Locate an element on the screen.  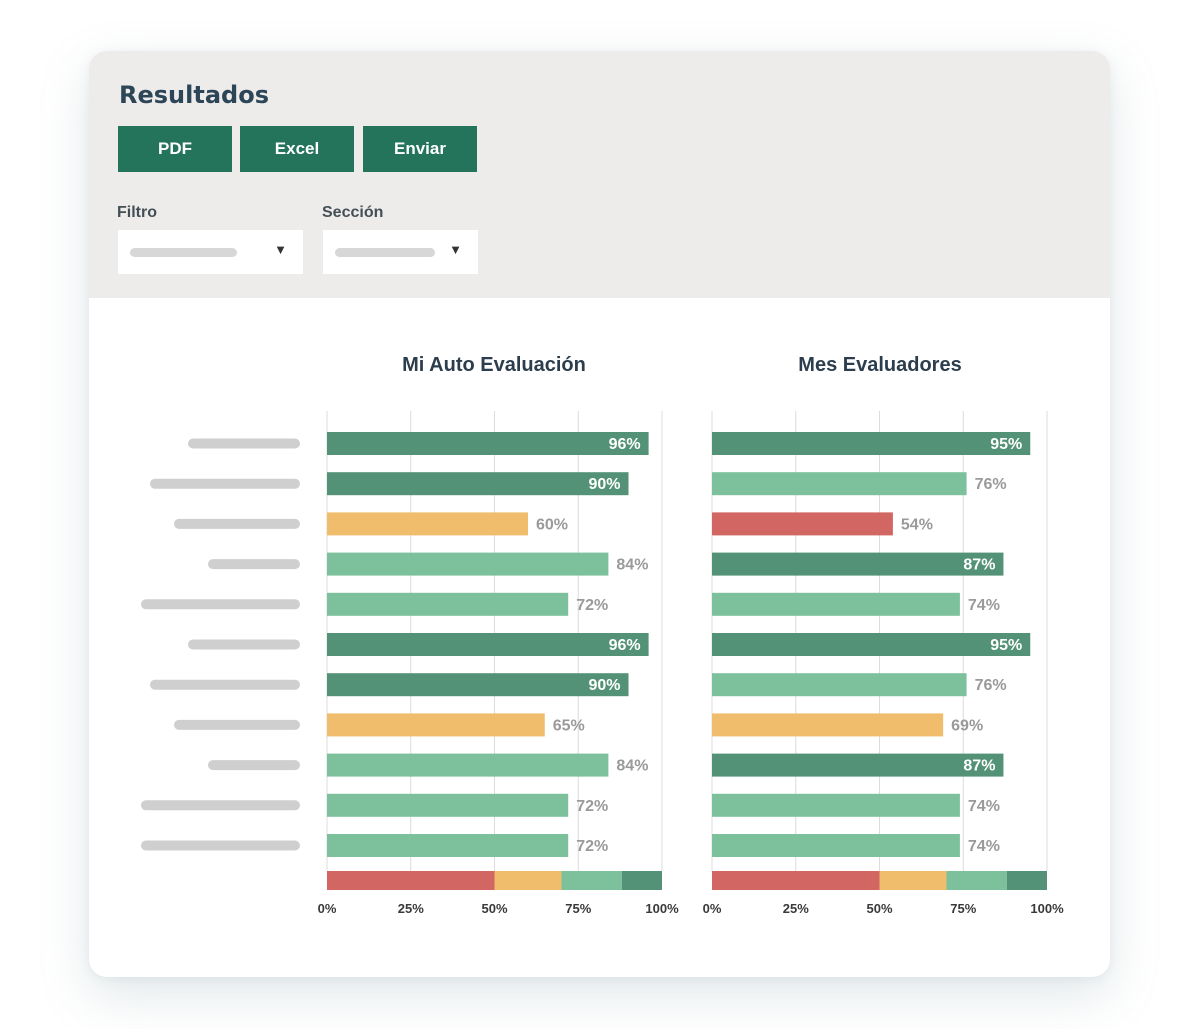
section-select: ▼ is located at coordinates (400, 252).